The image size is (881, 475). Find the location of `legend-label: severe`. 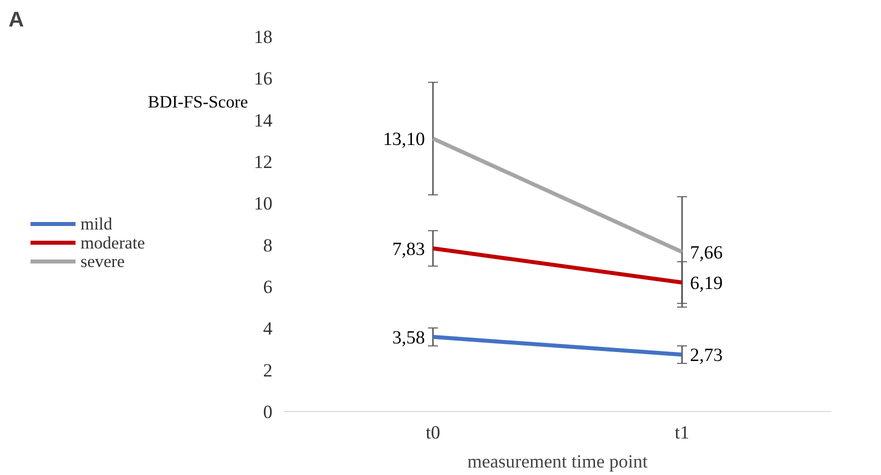

legend-label: severe is located at coordinates (103, 261).